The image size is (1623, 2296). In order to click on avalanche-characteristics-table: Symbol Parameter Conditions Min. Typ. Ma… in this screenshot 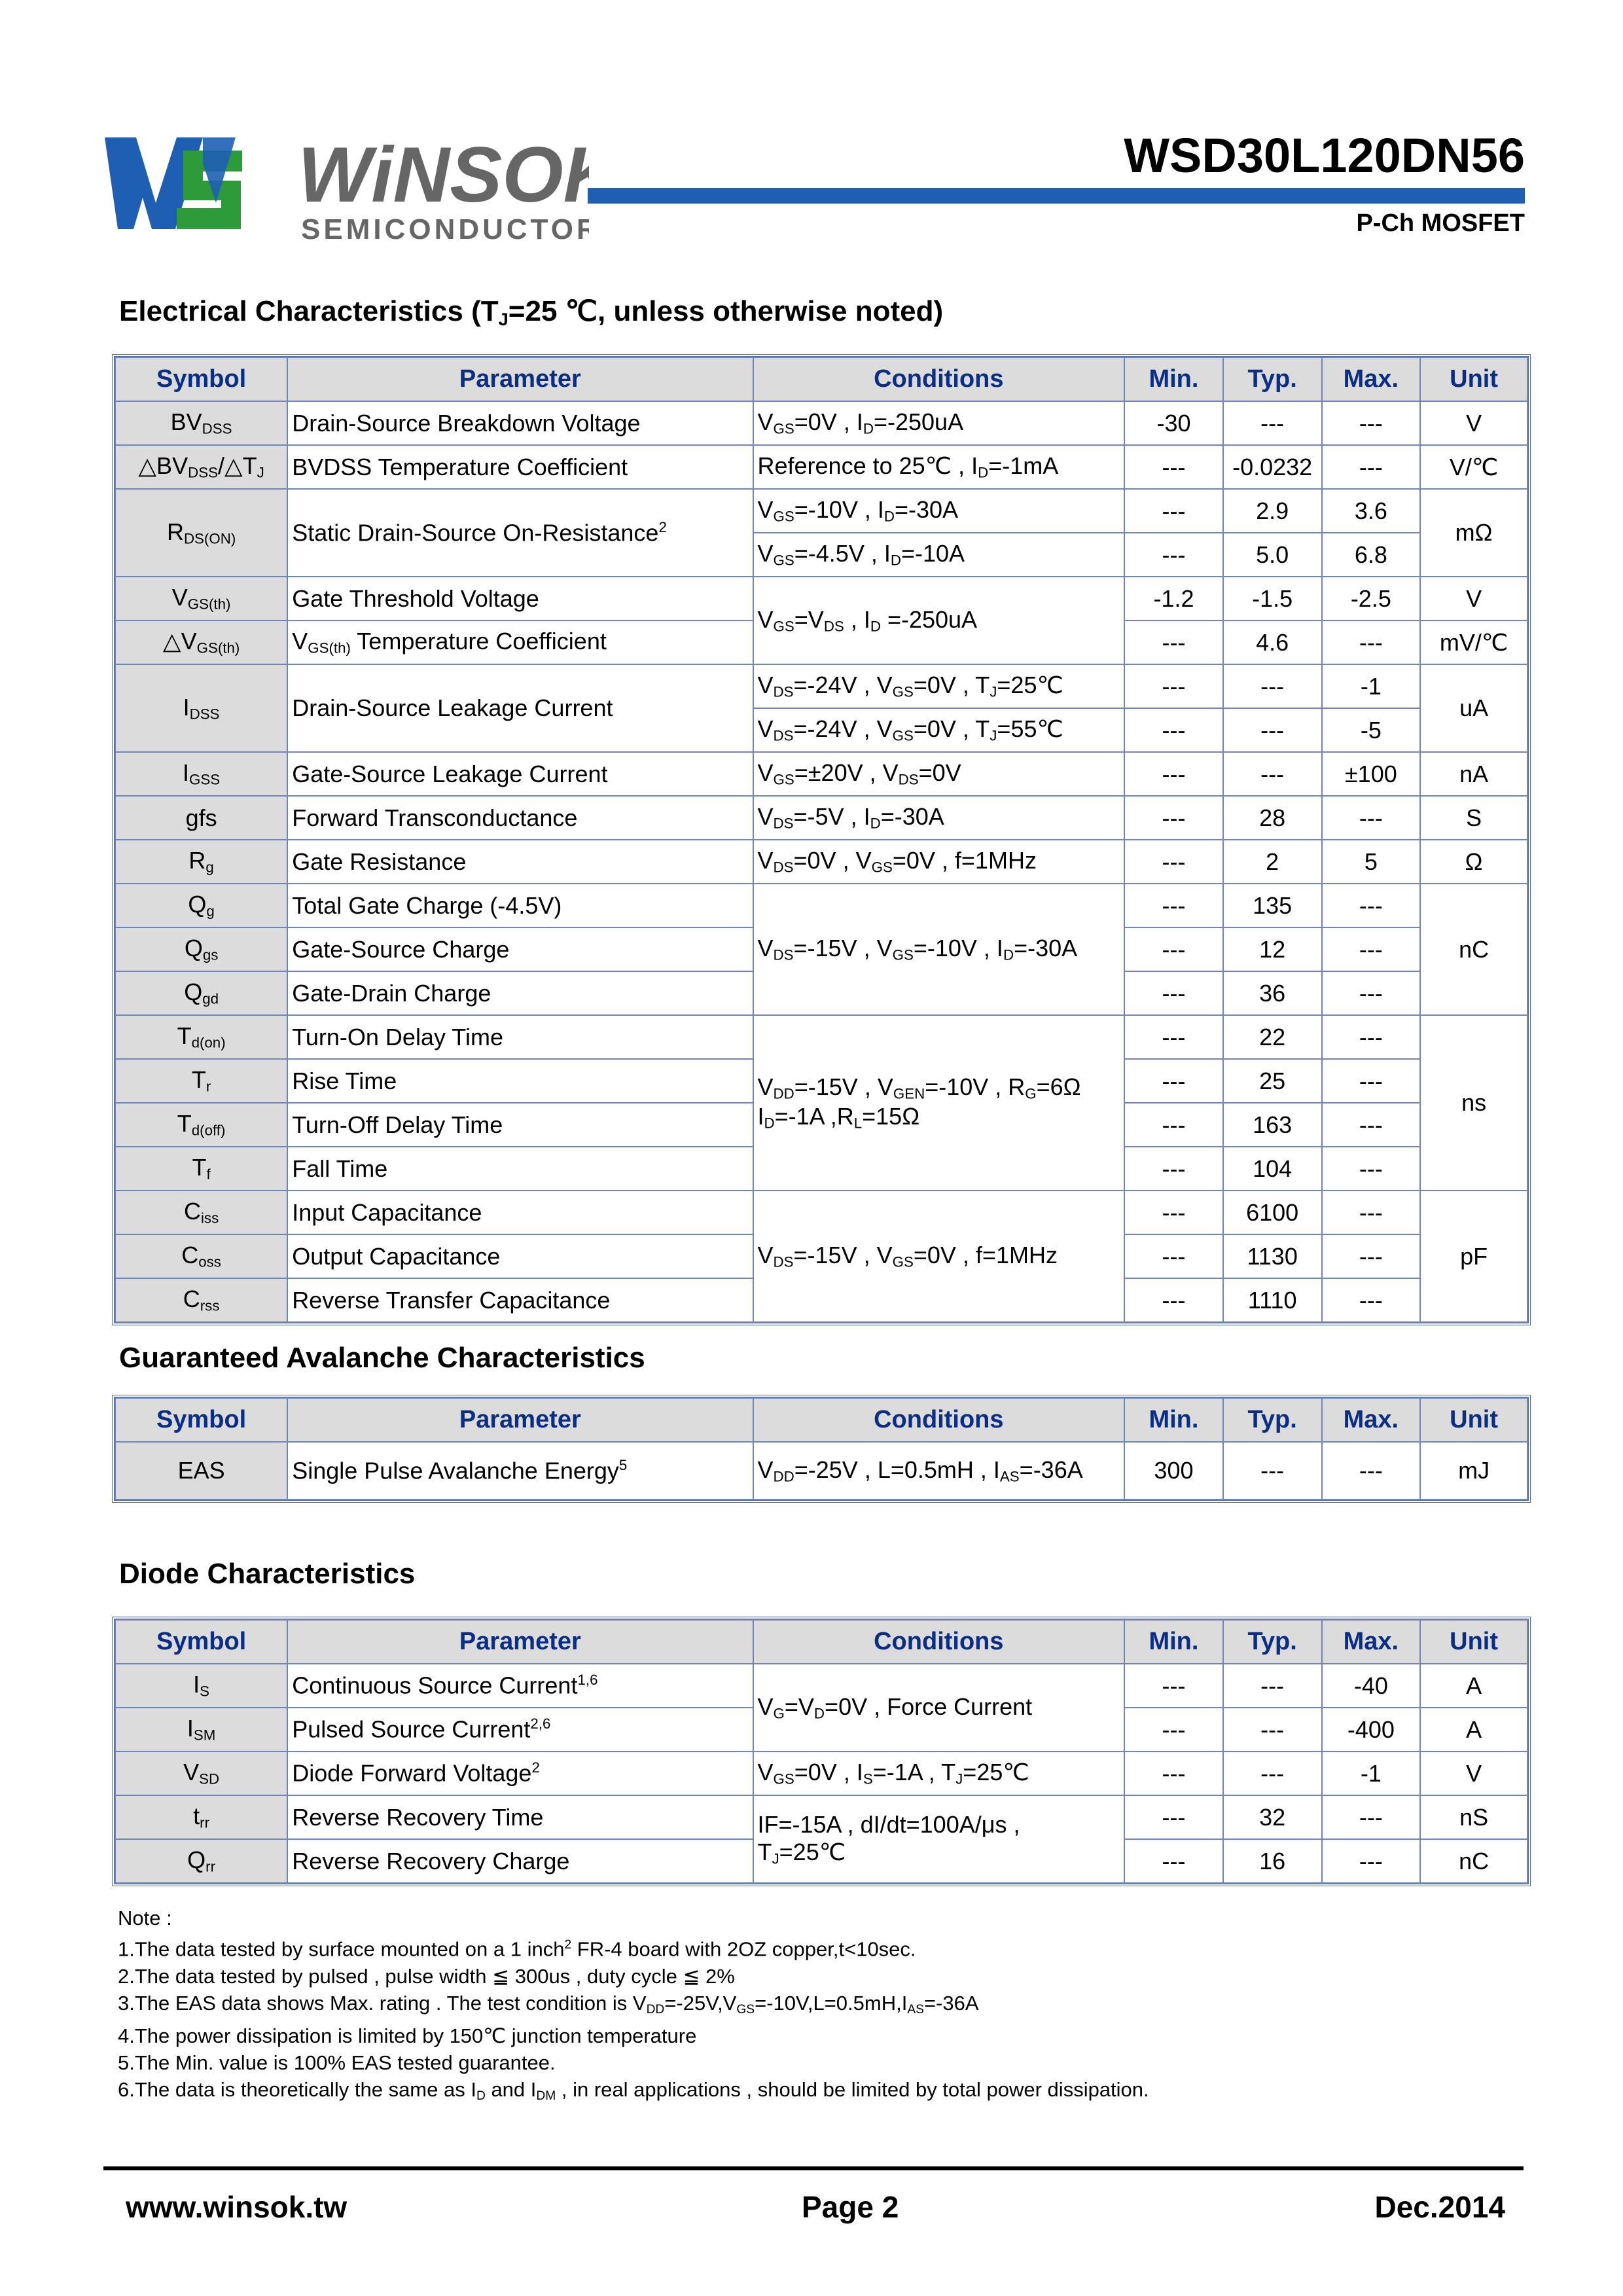, I will do `click(821, 1449)`.